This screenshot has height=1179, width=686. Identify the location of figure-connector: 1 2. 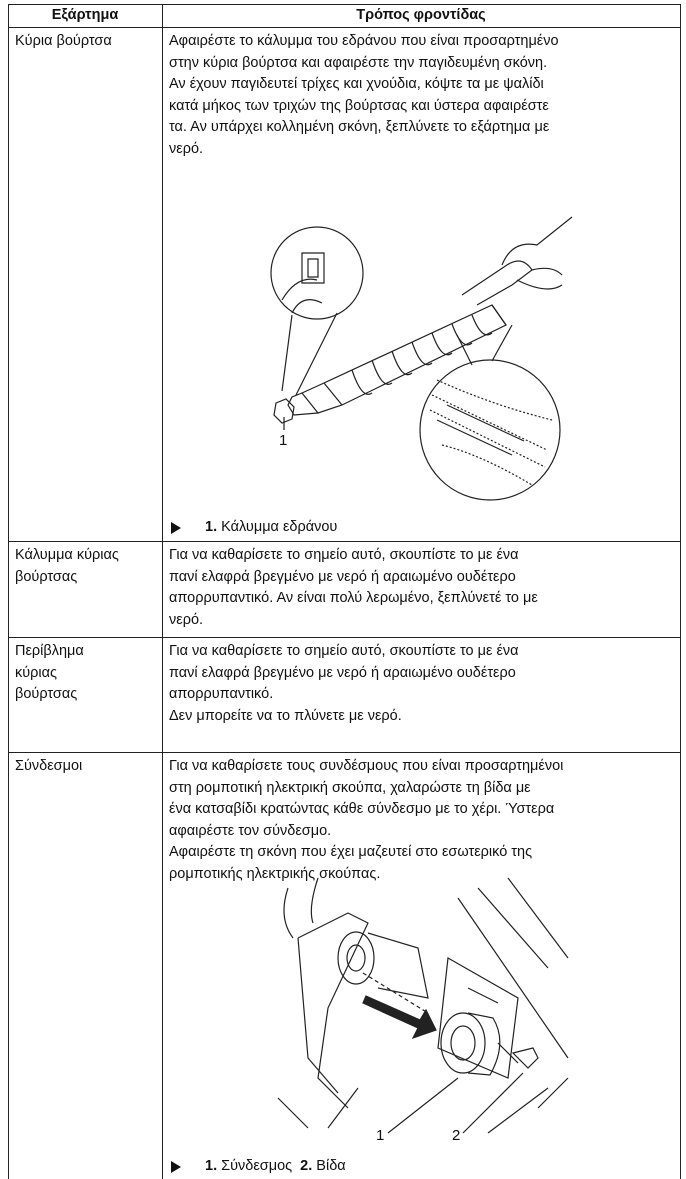
(423, 1010).